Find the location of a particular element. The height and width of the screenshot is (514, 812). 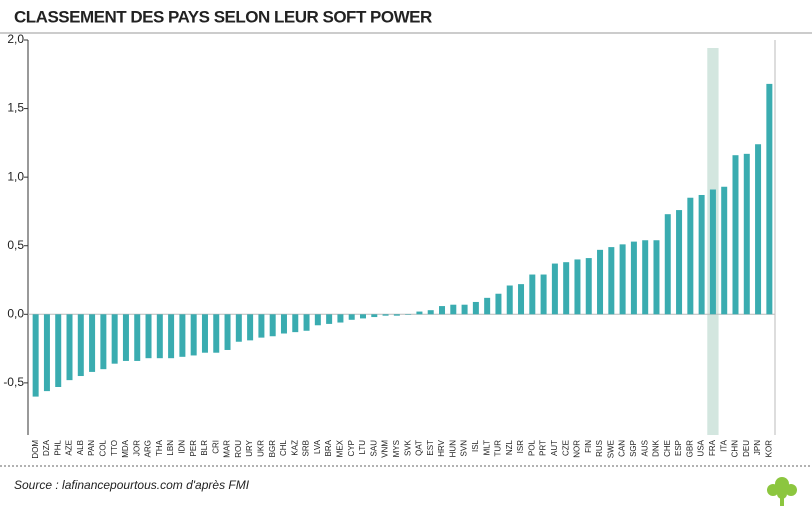

x-tick-label: ISL is located at coordinates (475, 445).